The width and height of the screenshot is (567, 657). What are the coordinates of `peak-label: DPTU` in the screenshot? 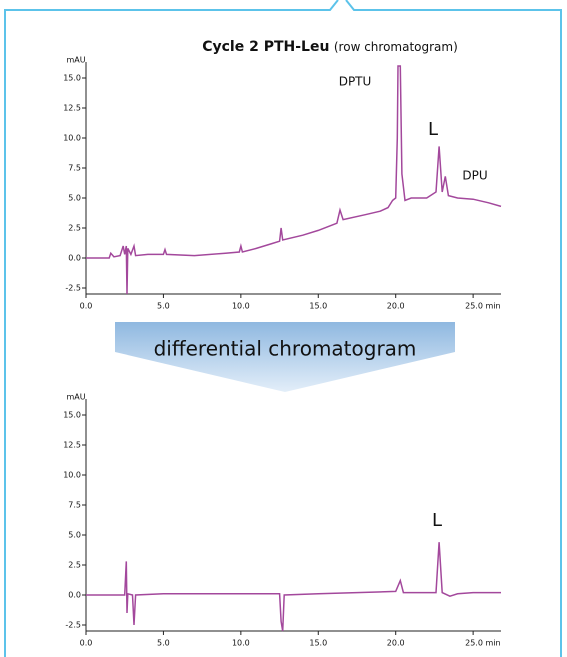 It's located at (355, 82).